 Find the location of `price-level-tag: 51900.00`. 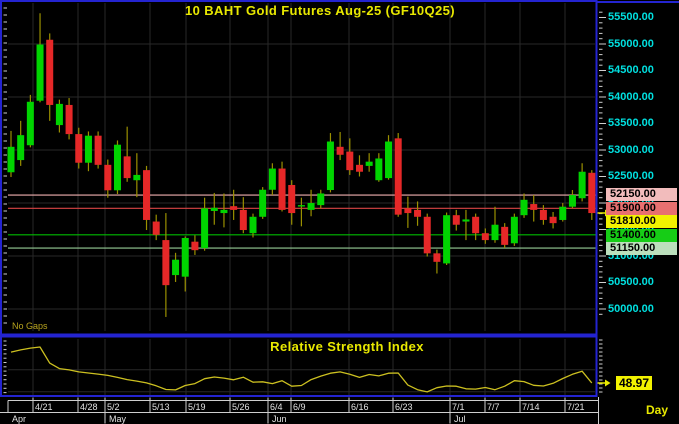

price-level-tag: 51900.00 is located at coordinates (641, 208).